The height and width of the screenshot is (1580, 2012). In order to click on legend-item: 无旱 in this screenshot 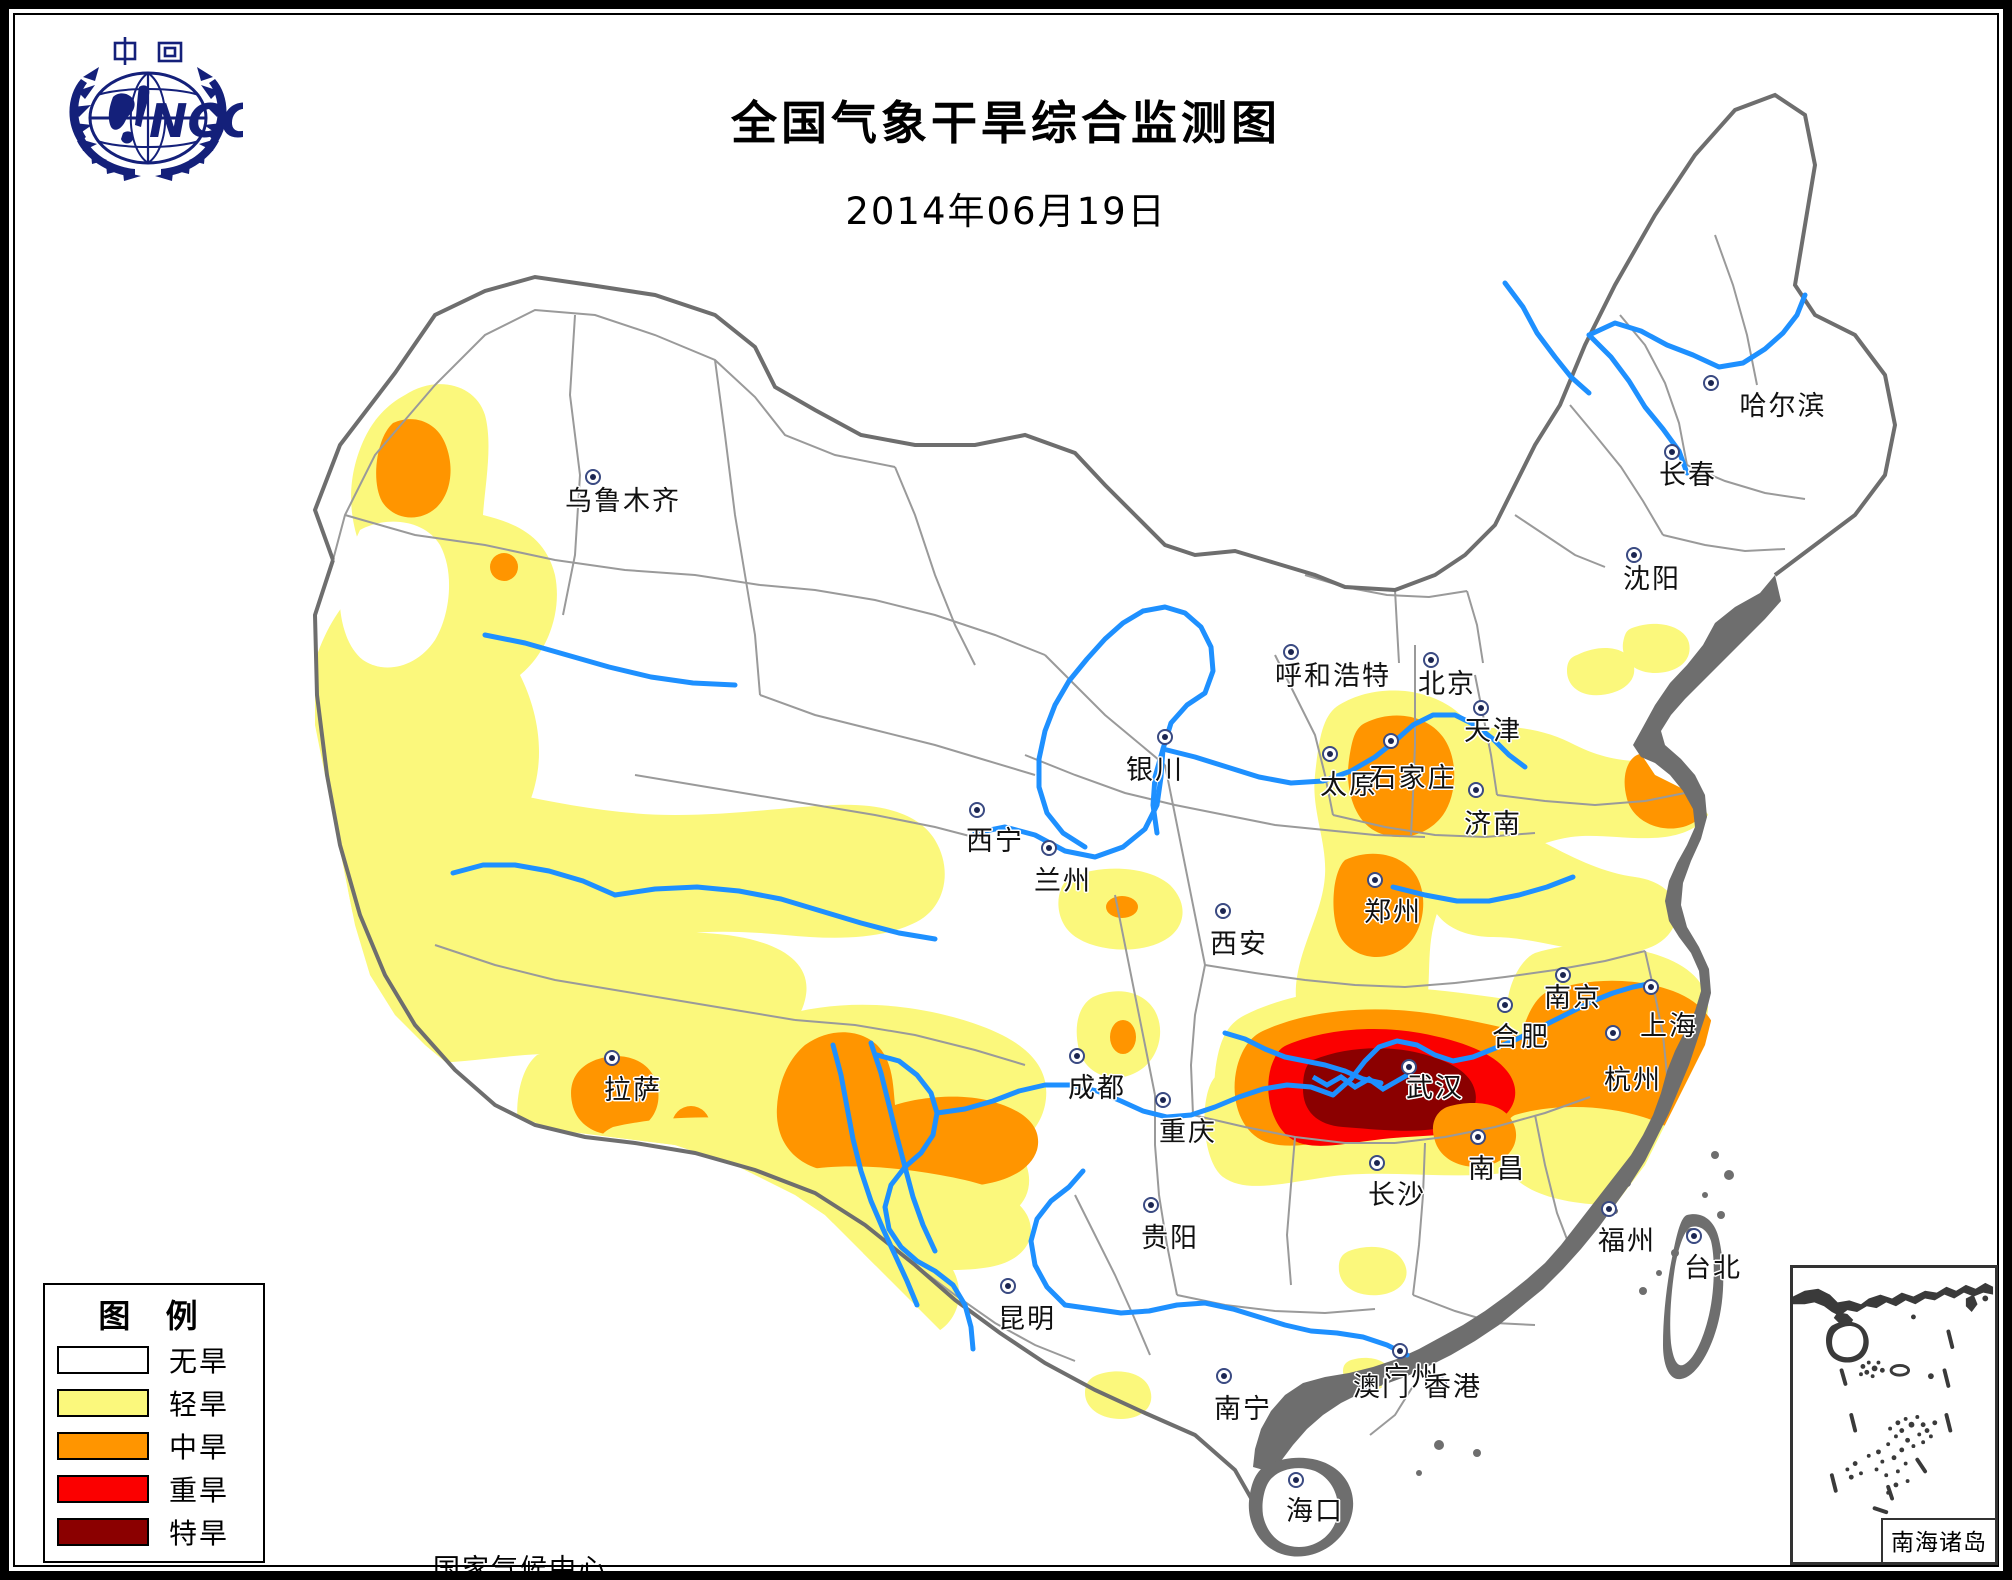, I will do `click(154, 1359)`.